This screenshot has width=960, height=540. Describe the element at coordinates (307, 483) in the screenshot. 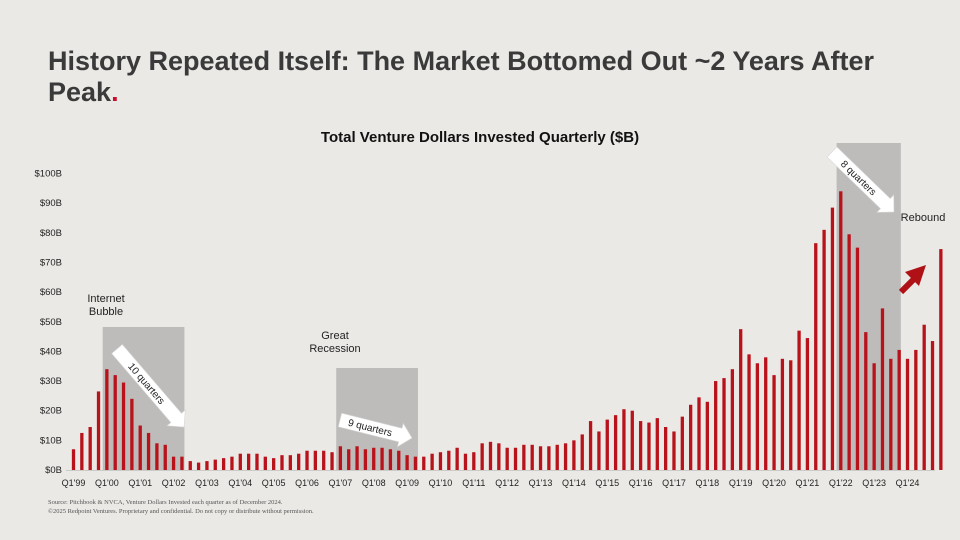

I see `x-tick-label: Q1'06` at that location.